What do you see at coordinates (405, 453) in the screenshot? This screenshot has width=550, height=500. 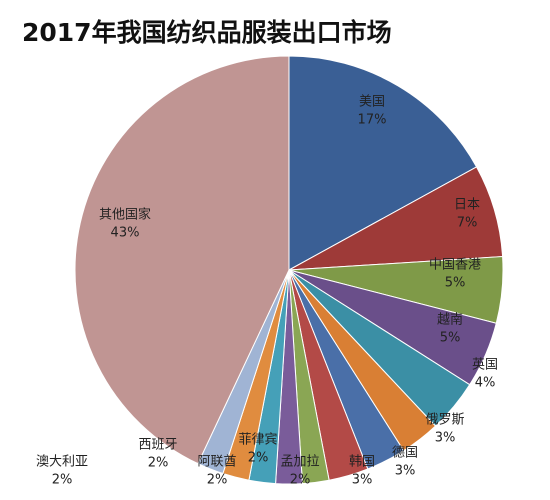 I see `slice-label: 德国` at bounding box center [405, 453].